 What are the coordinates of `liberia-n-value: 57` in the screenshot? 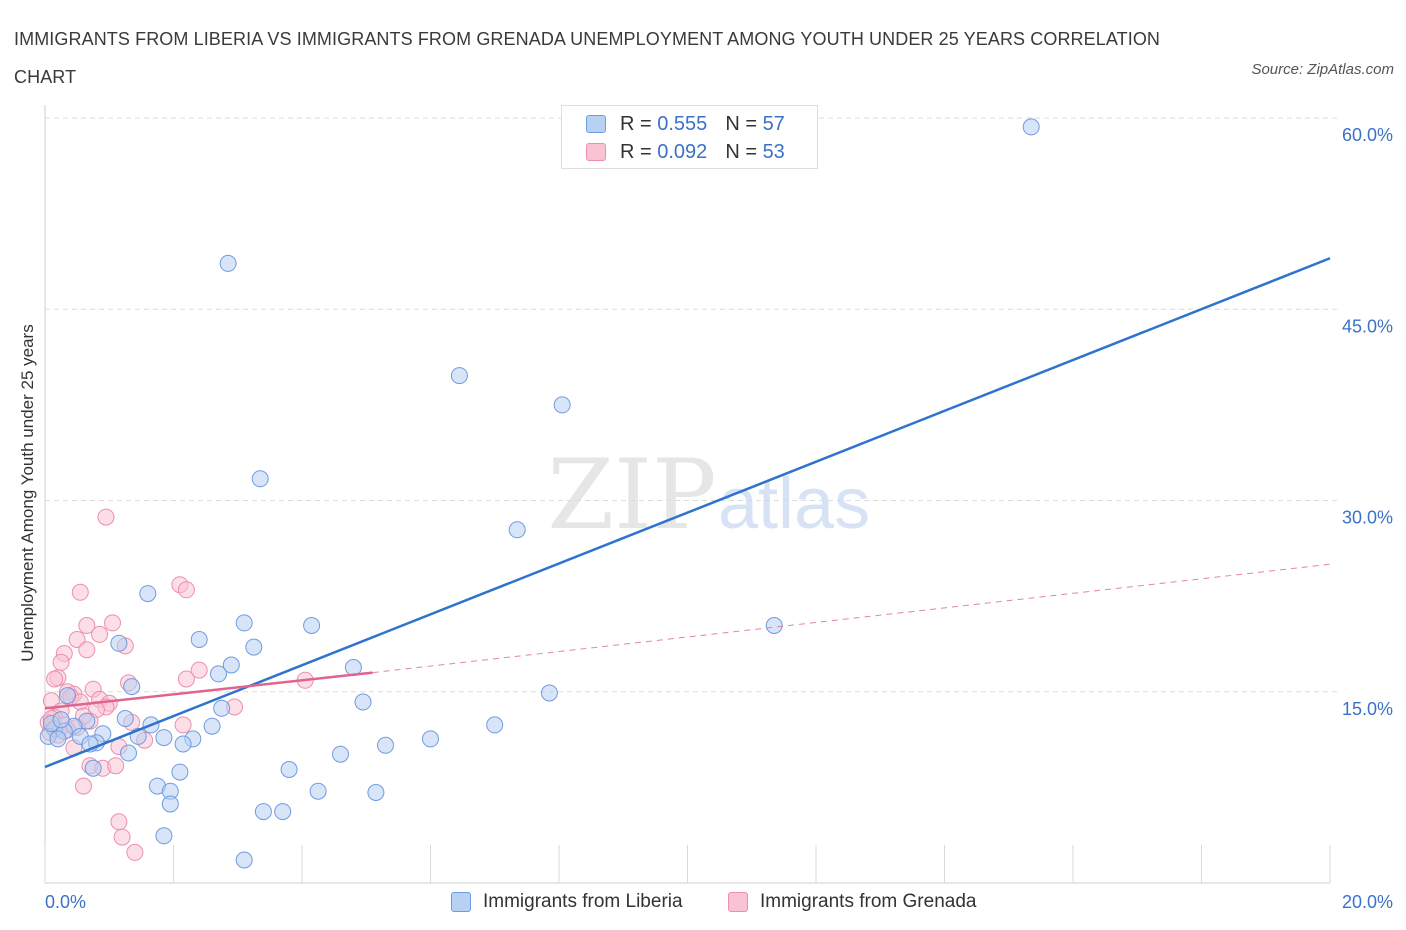 It's located at (773, 123).